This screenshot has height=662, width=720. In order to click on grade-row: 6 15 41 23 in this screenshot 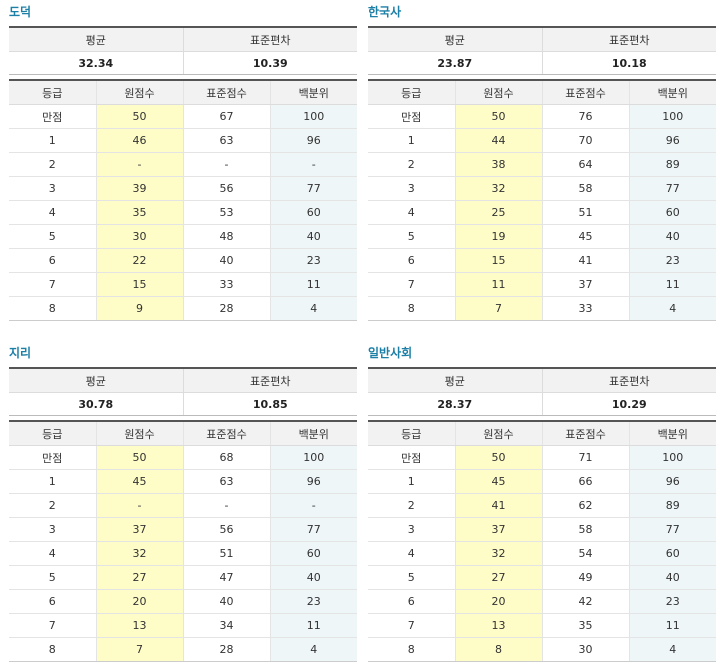, I will do `click(542, 260)`.